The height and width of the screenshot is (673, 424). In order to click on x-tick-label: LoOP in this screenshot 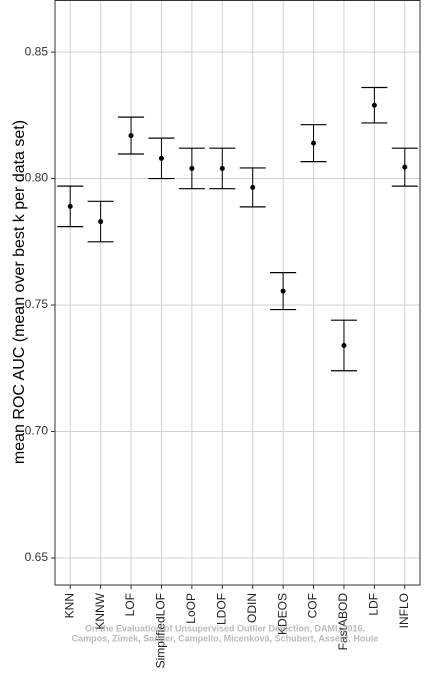, I will do `click(191, 608)`.